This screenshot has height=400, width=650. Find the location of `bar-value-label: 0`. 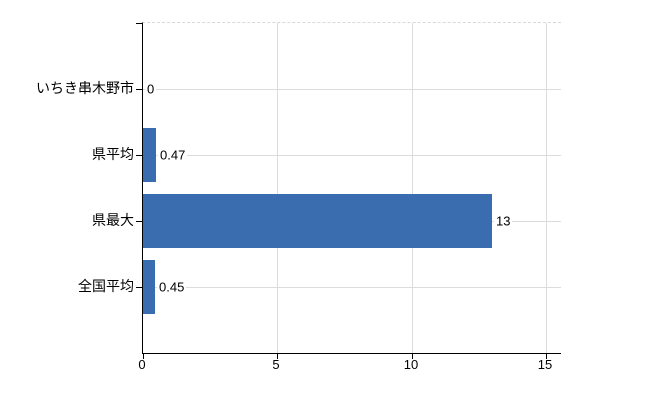

bar-value-label: 0 is located at coordinates (151, 89).